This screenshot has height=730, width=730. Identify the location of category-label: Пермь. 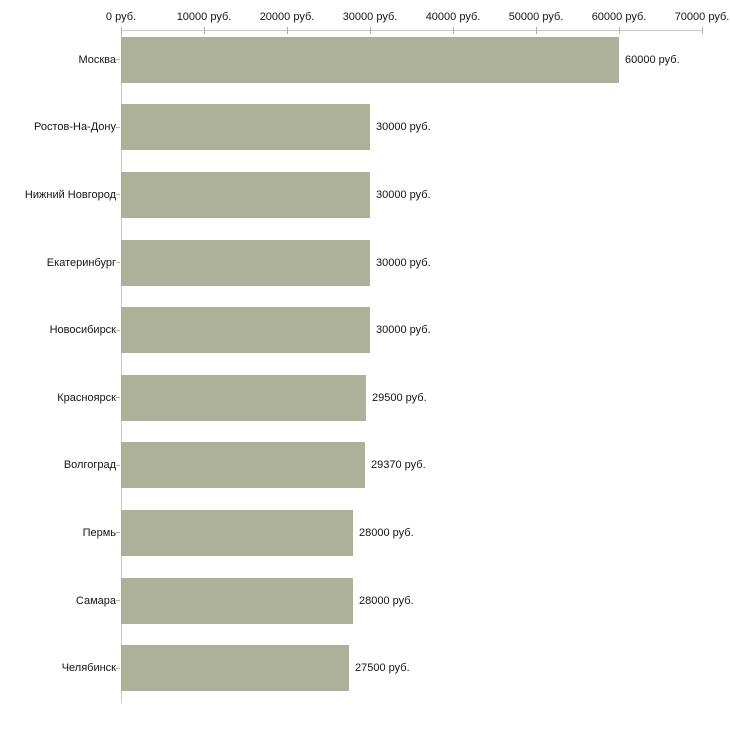
(99, 532).